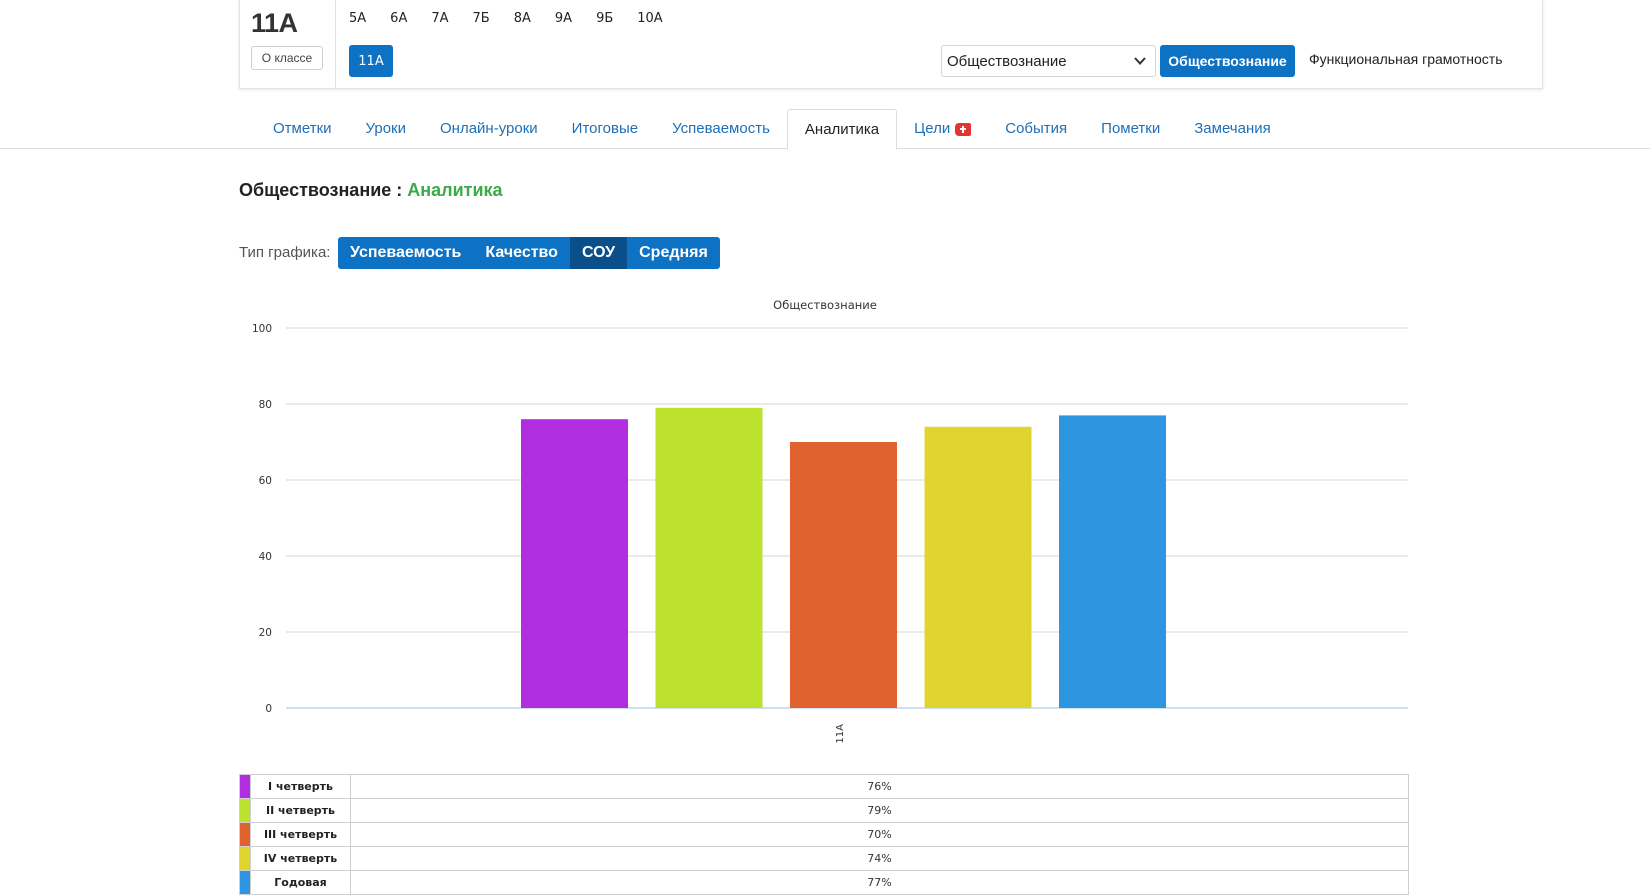  What do you see at coordinates (300, 882) in the screenshot?
I see `legend-series-name: Годовая` at bounding box center [300, 882].